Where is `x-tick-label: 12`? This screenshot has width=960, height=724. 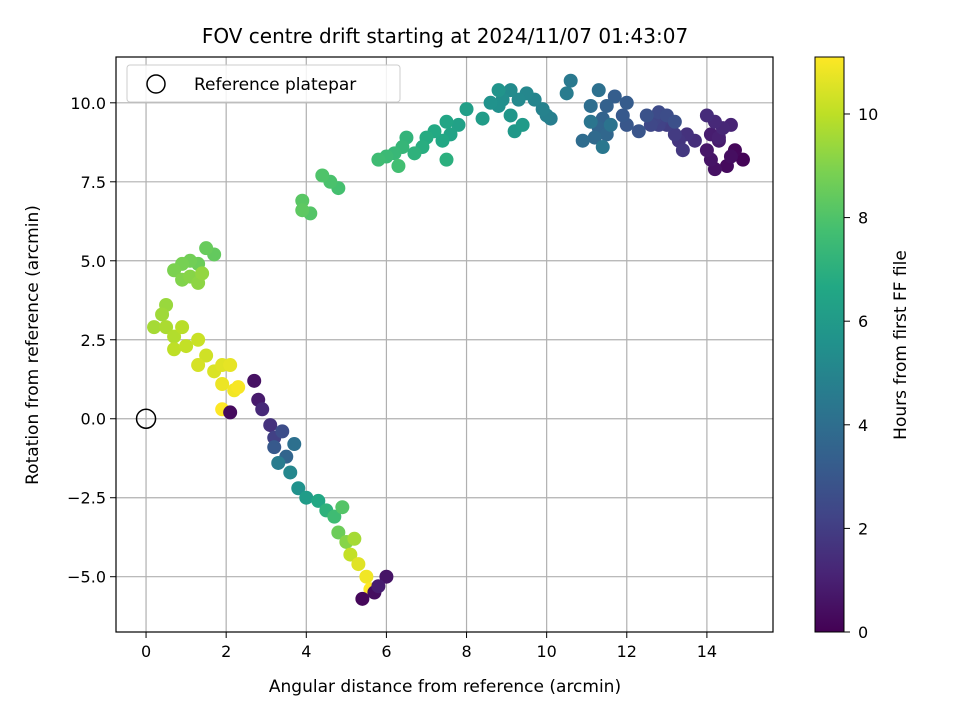
x-tick-label: 12 is located at coordinates (627, 651).